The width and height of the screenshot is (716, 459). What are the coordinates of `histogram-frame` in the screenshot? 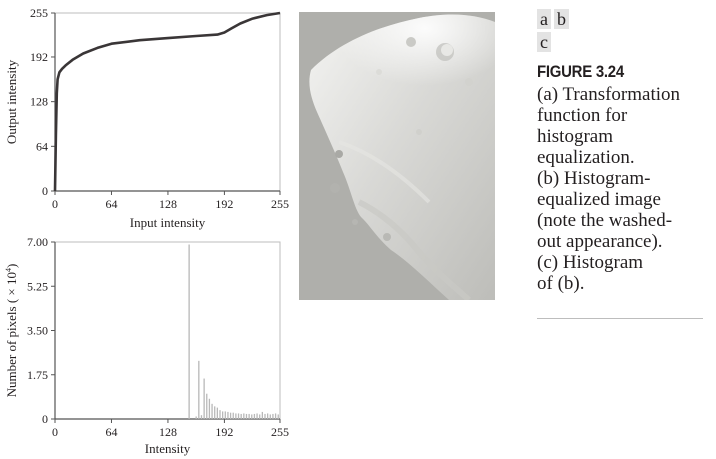 It's located at (167, 330).